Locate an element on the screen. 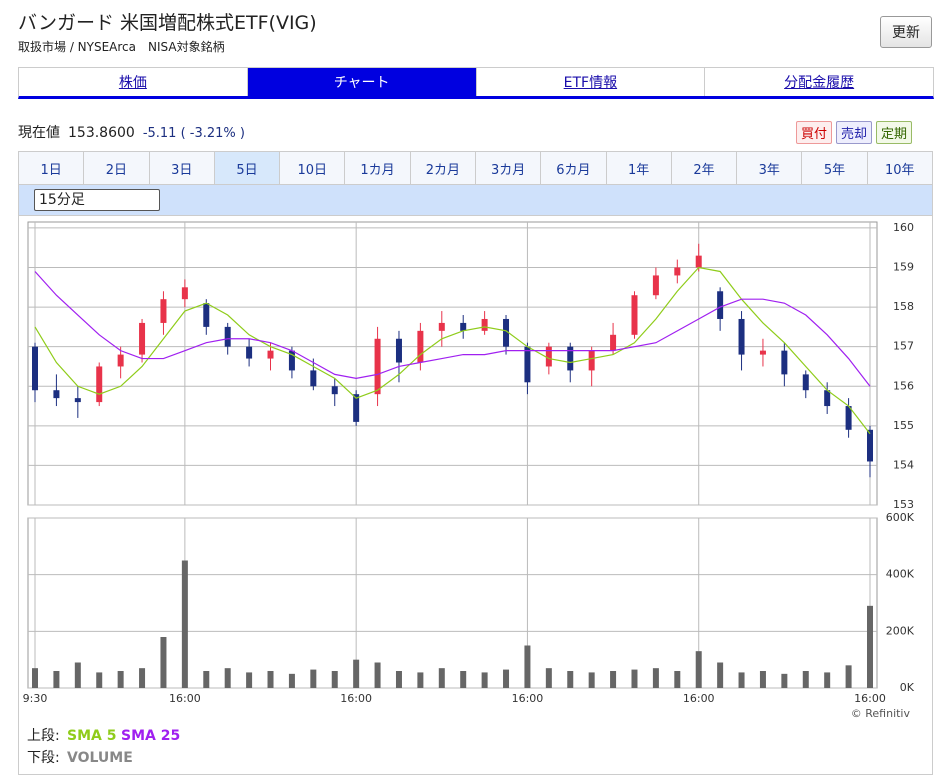 This screenshot has height=775, width=951. buy-button: 買付 is located at coordinates (814, 132).